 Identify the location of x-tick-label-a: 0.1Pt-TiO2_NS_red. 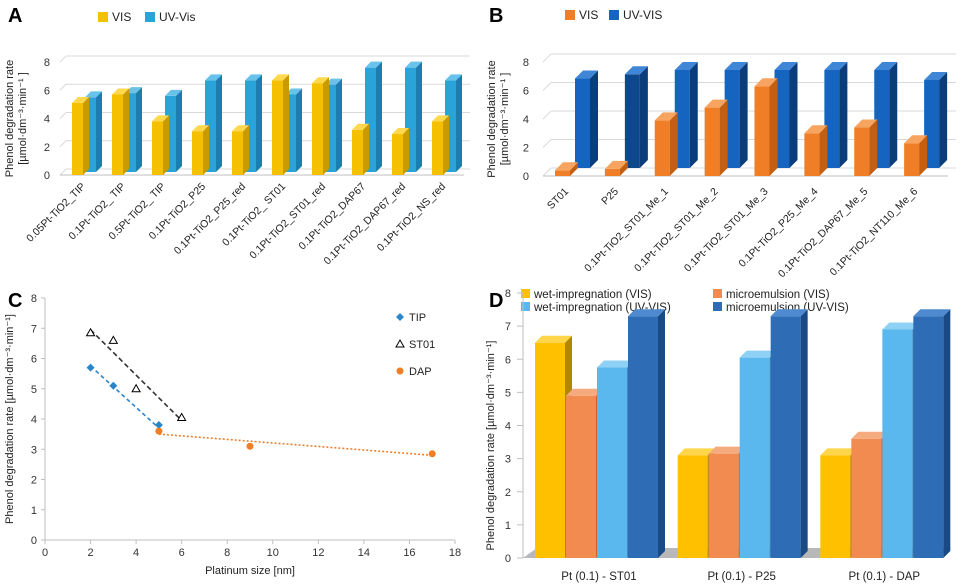
(412, 218).